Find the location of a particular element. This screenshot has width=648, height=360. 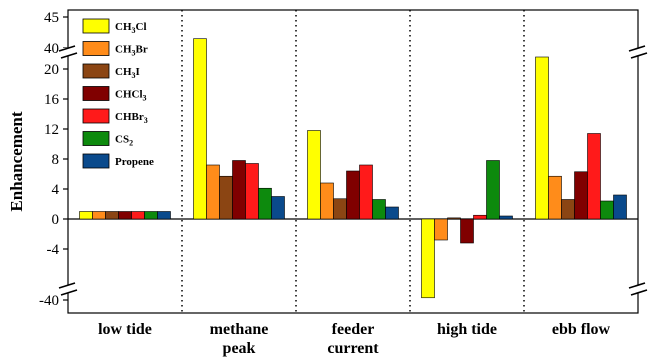

category-label: low tide is located at coordinates (125, 329).